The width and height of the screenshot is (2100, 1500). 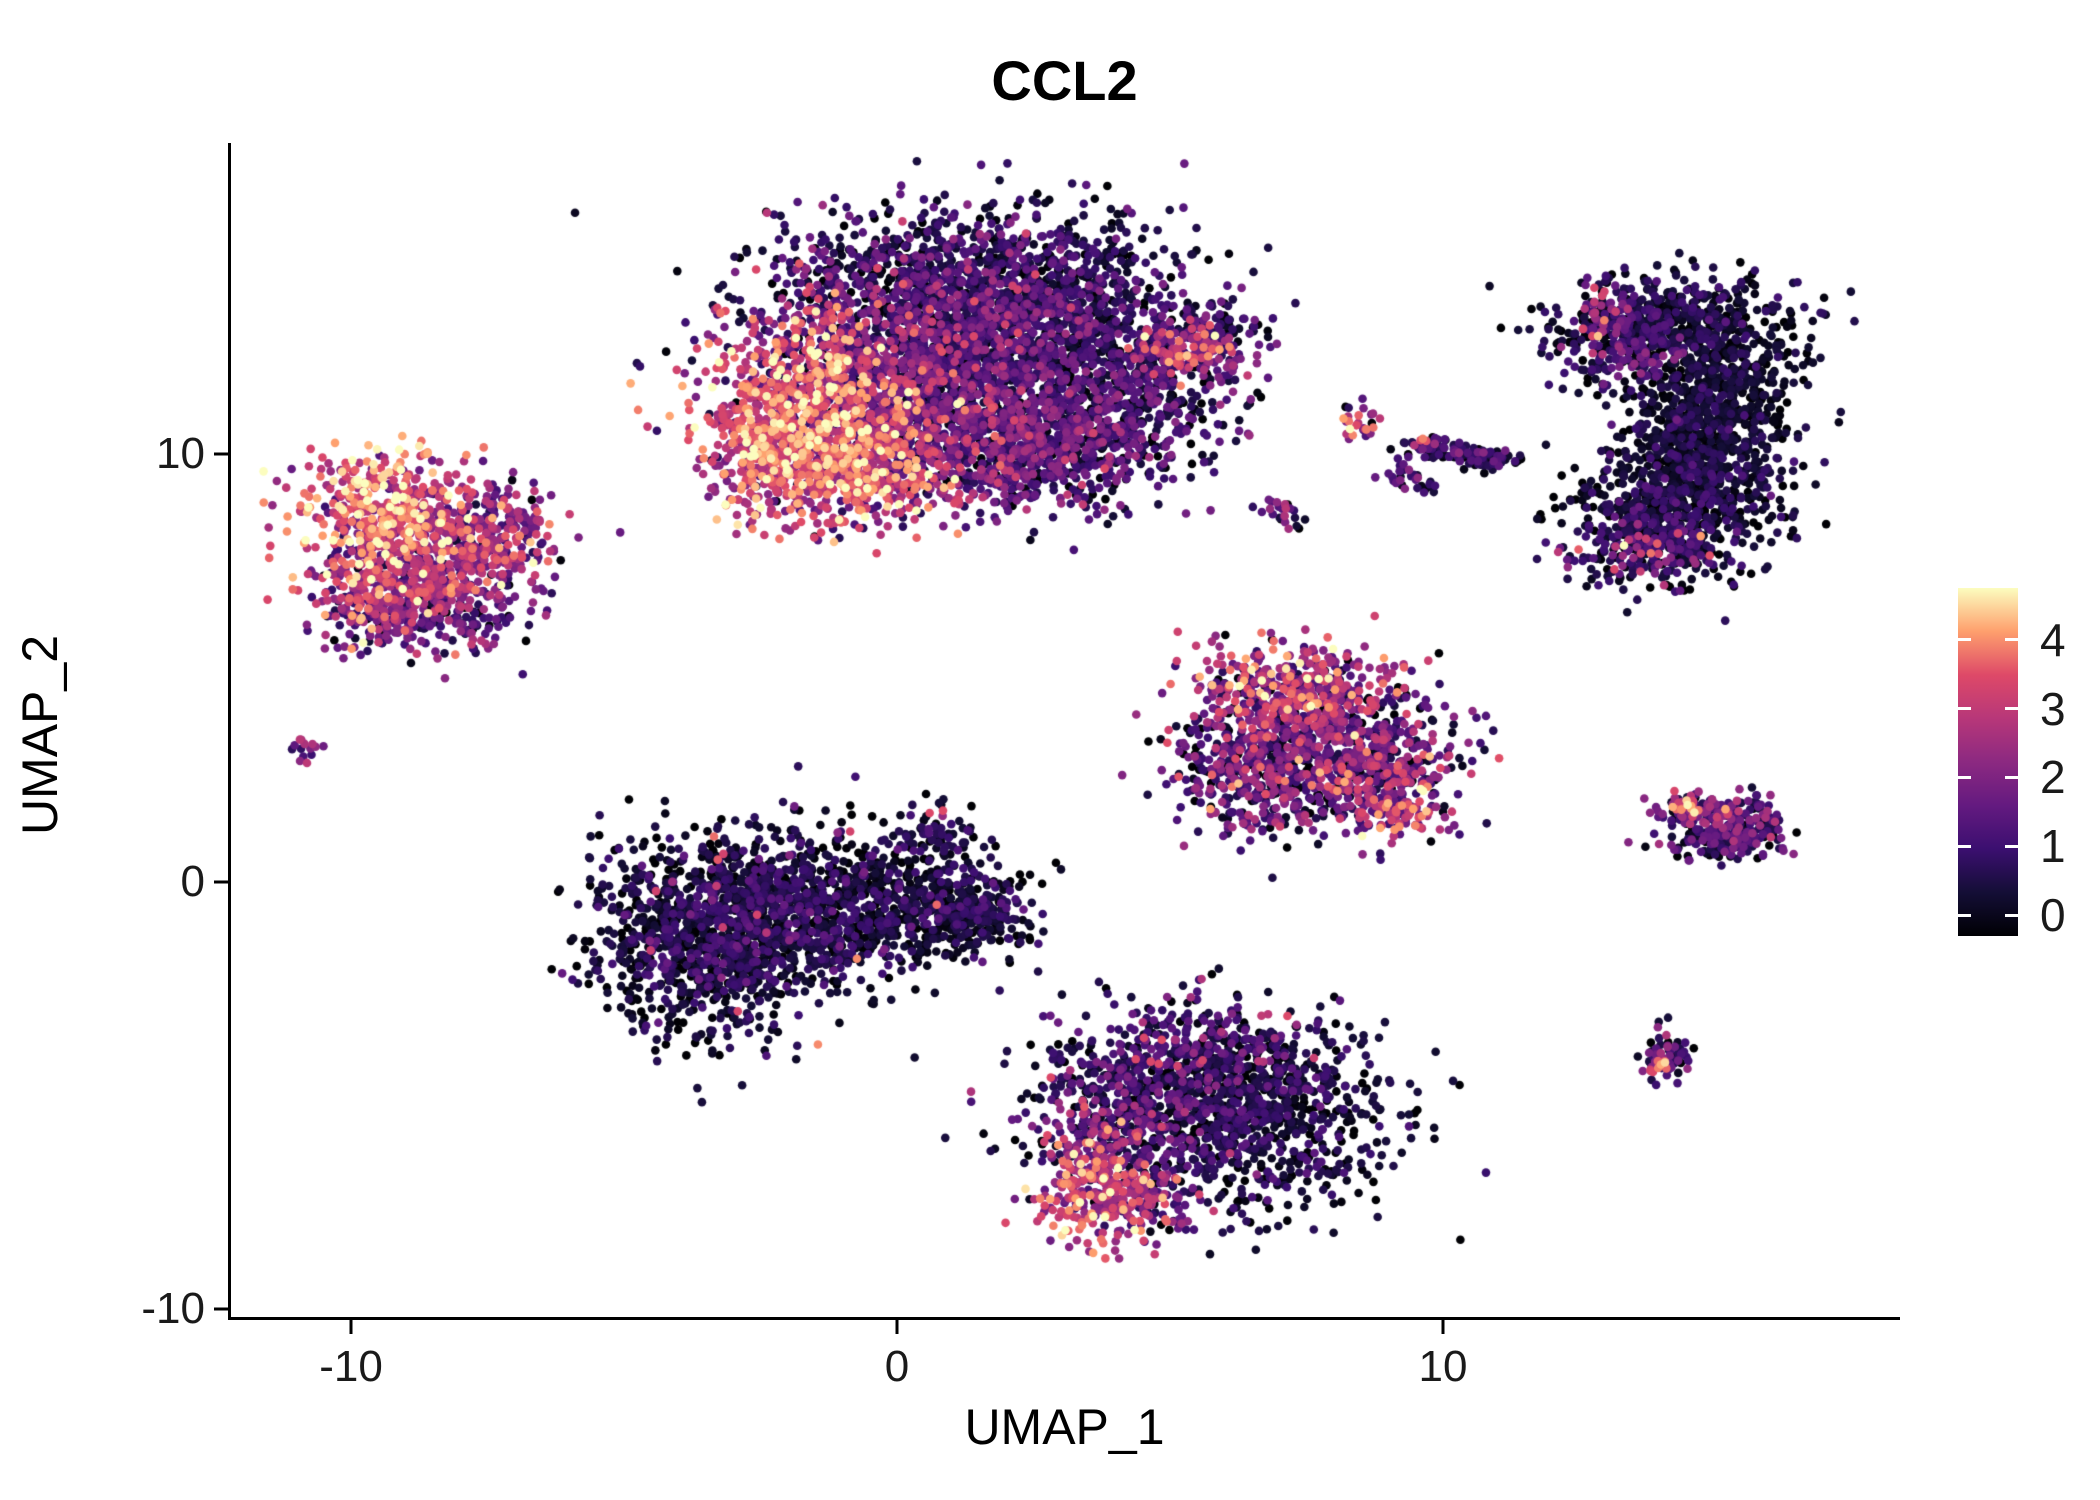 What do you see at coordinates (897, 1366) in the screenshot?
I see `x-tick-label: 0` at bounding box center [897, 1366].